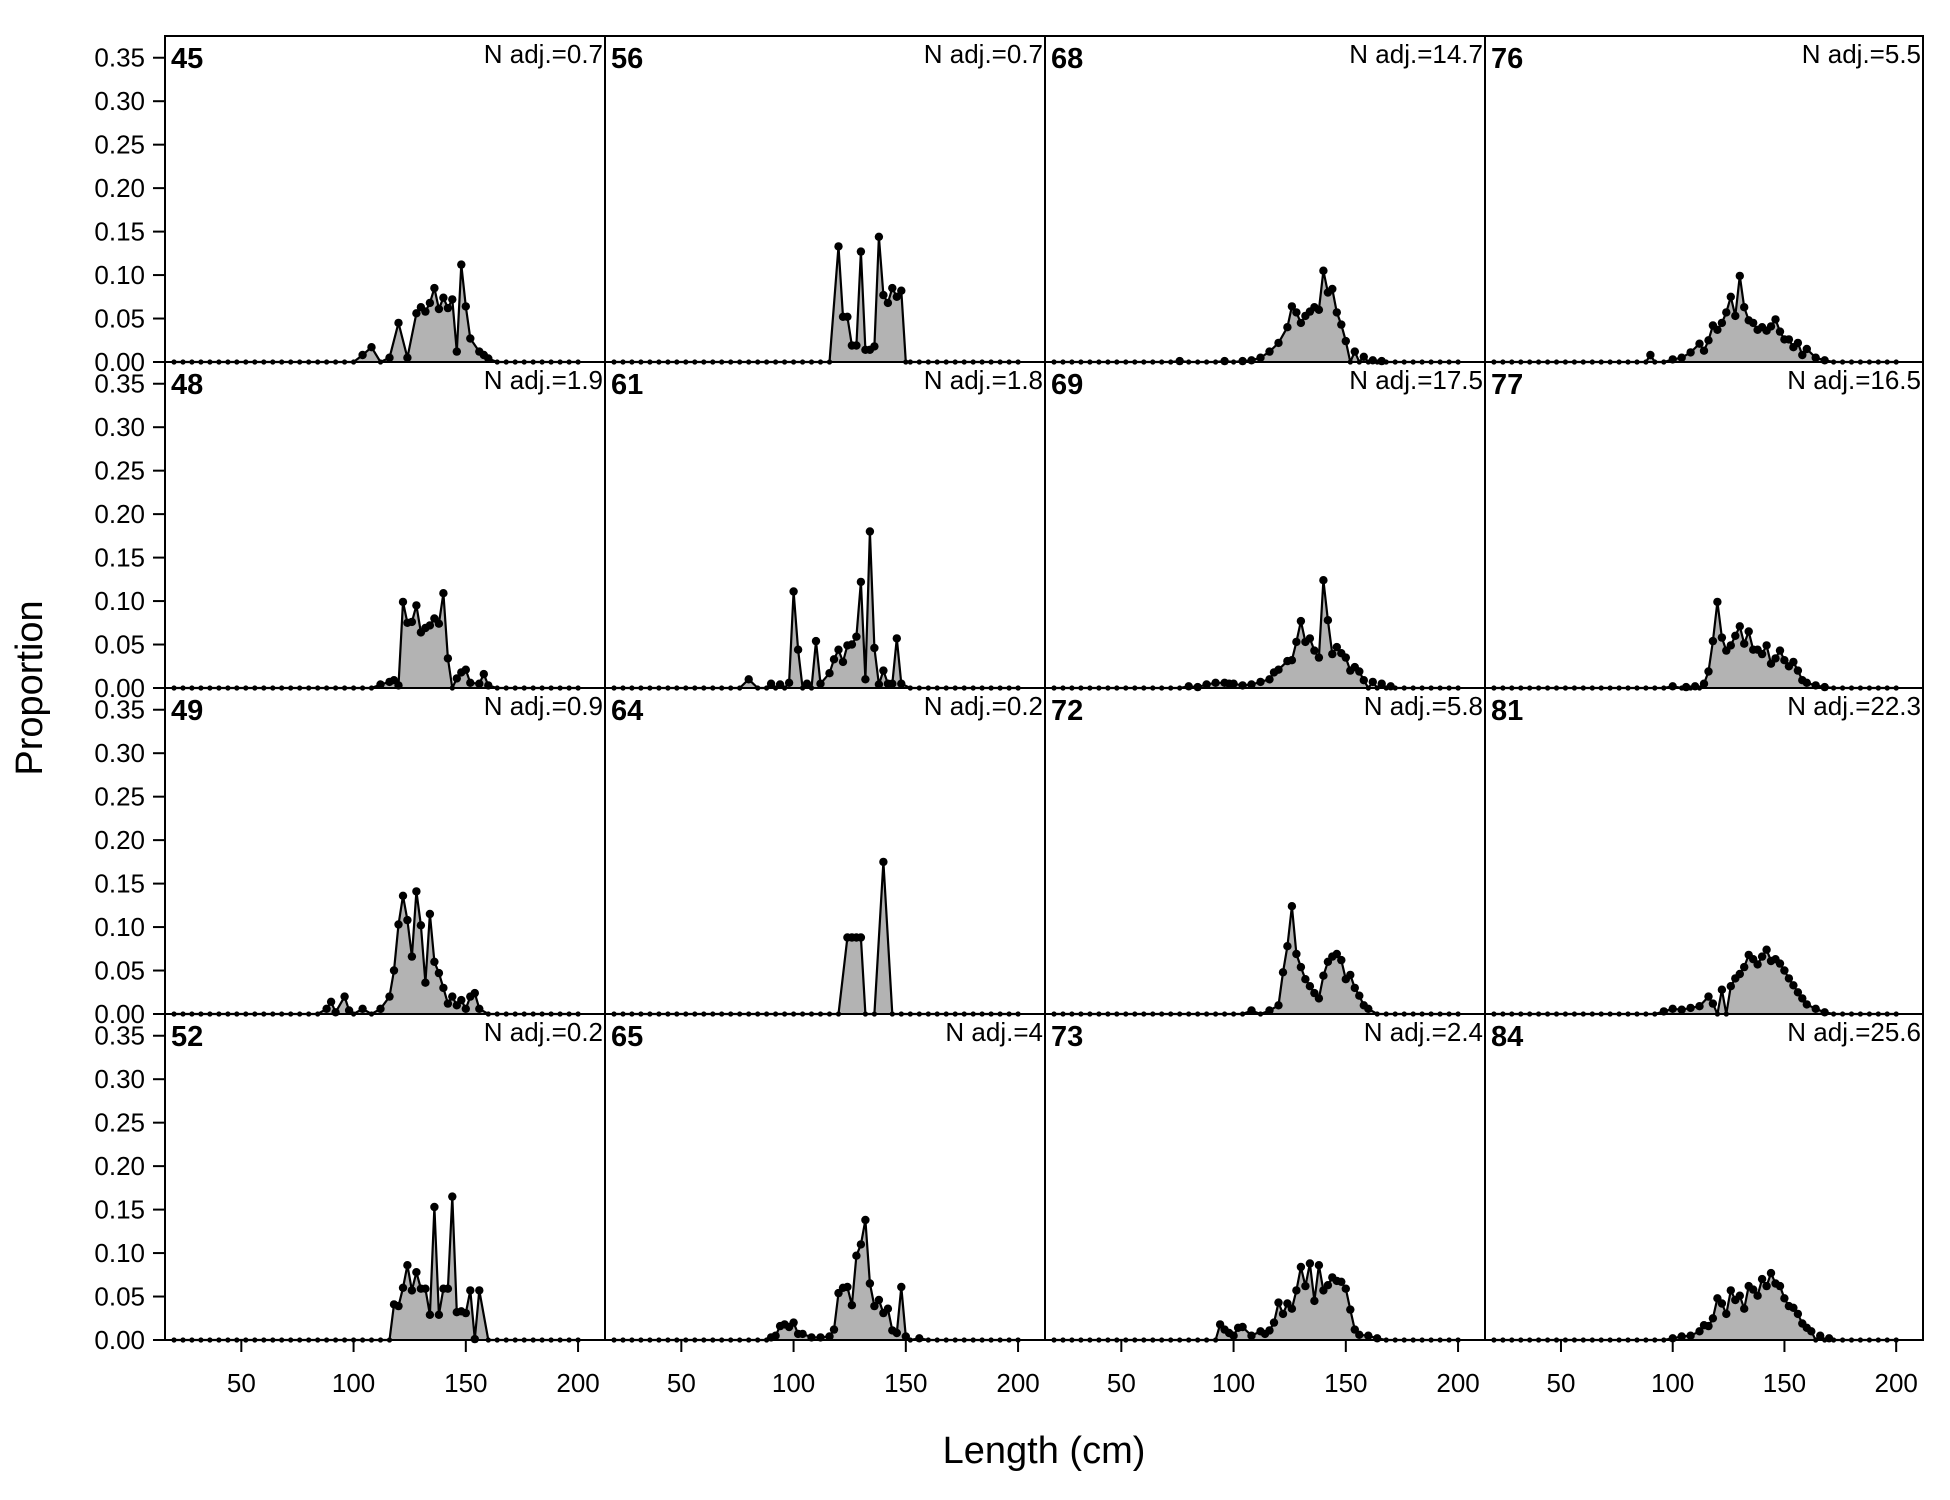  Describe the element at coordinates (827, 854) in the screenshot. I see `panel-64: 64 N adj.=0.2` at that location.